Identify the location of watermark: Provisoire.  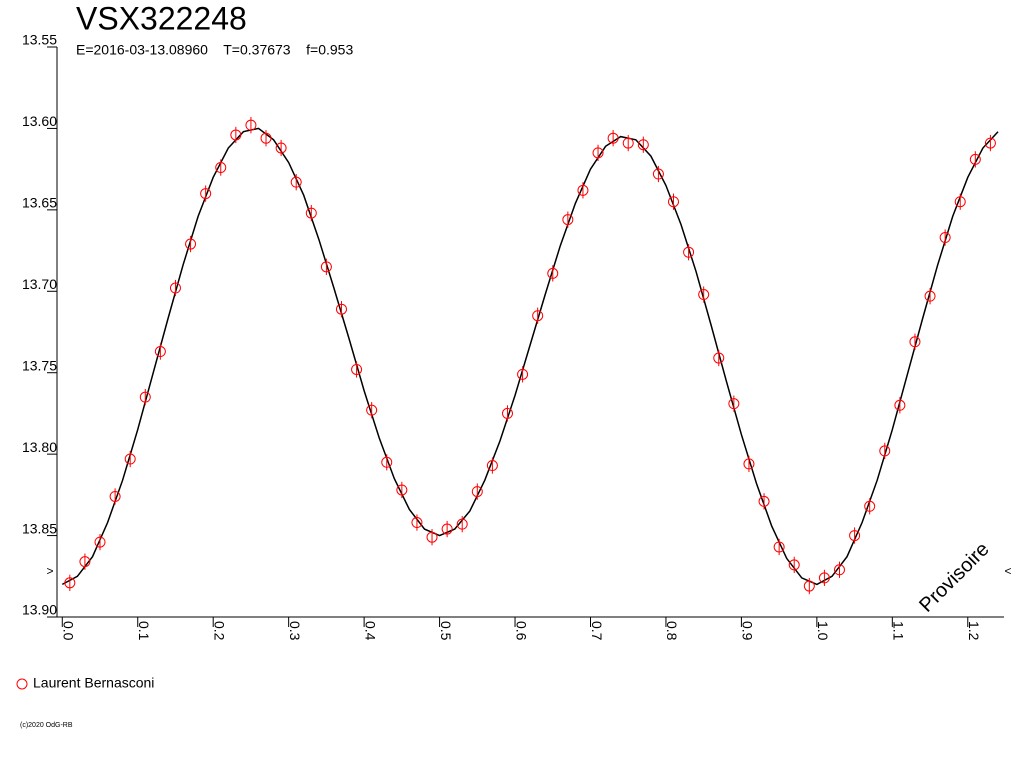
(954, 577).